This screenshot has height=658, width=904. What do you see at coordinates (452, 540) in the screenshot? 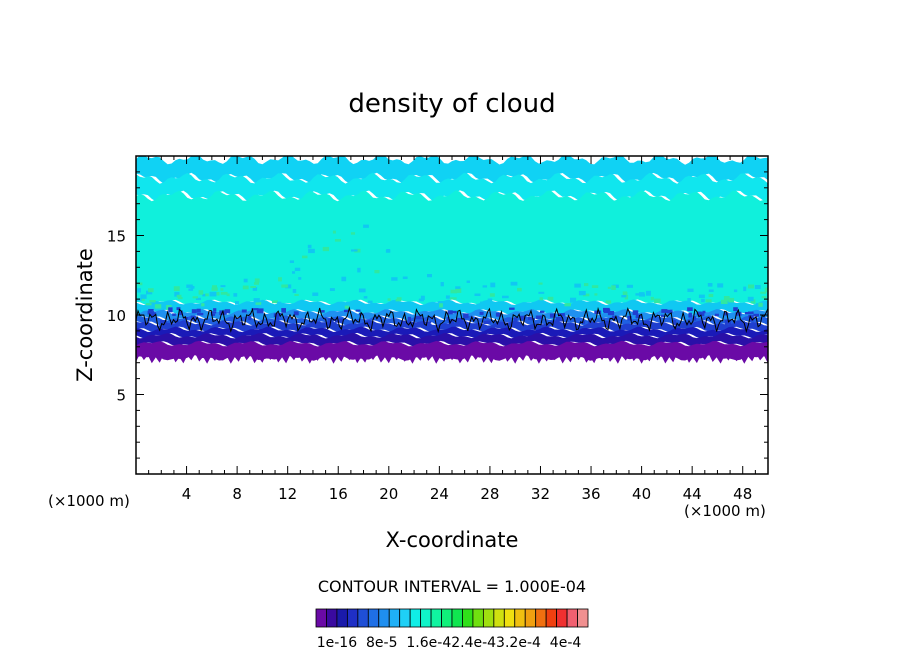
I see `x-axis-label: X-coordinate` at bounding box center [452, 540].